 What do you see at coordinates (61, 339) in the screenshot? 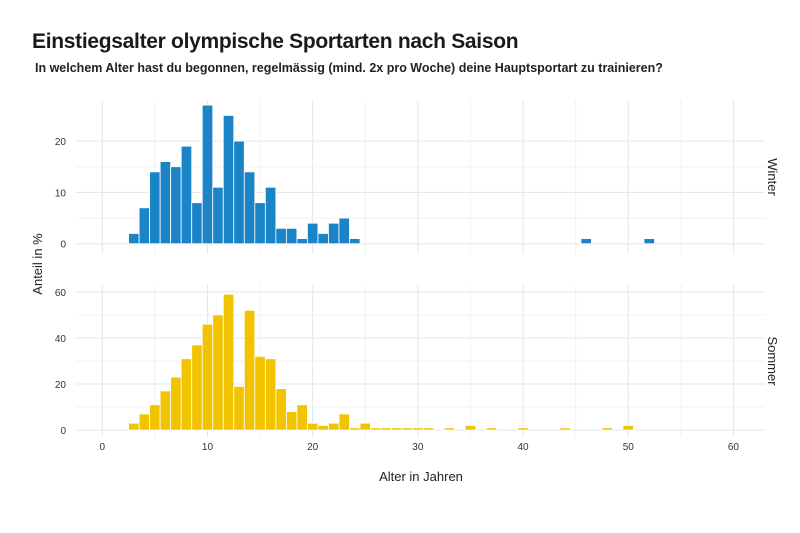
I see `y-tick-label: 40` at bounding box center [61, 339].